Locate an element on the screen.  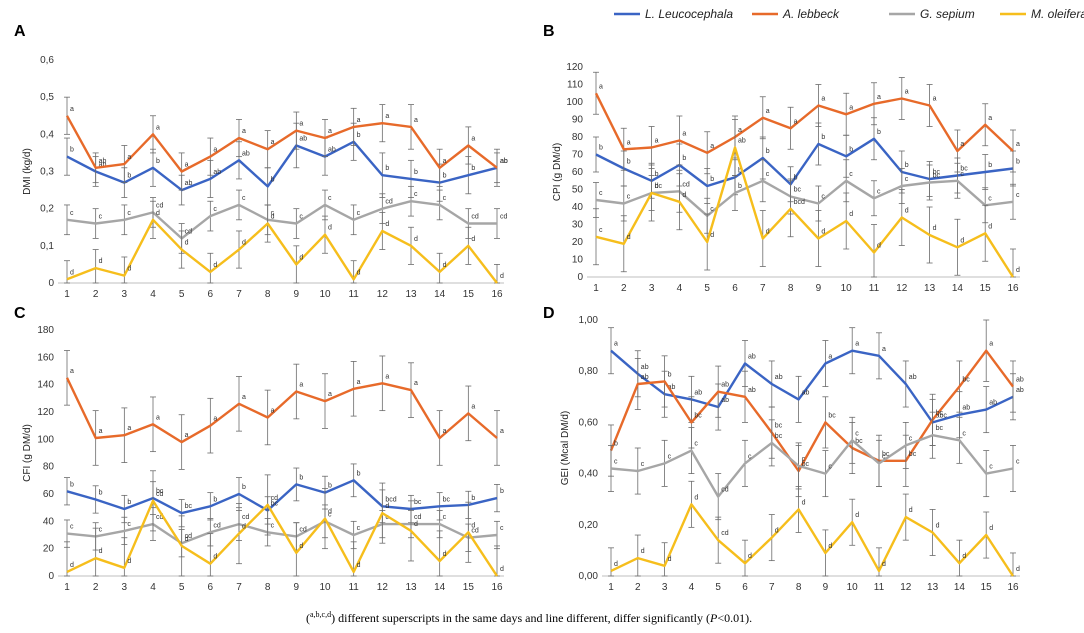
x-tick-label: 16 is located at coordinates (1013, 587).